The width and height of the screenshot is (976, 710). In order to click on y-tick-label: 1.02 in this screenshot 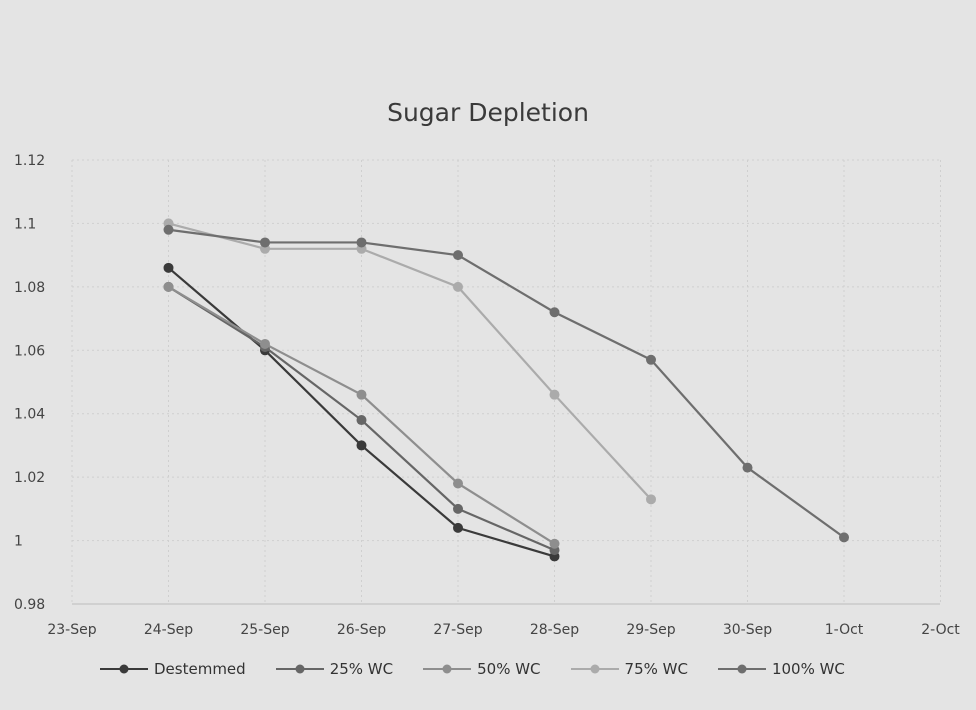, I will do `click(29, 478)`.